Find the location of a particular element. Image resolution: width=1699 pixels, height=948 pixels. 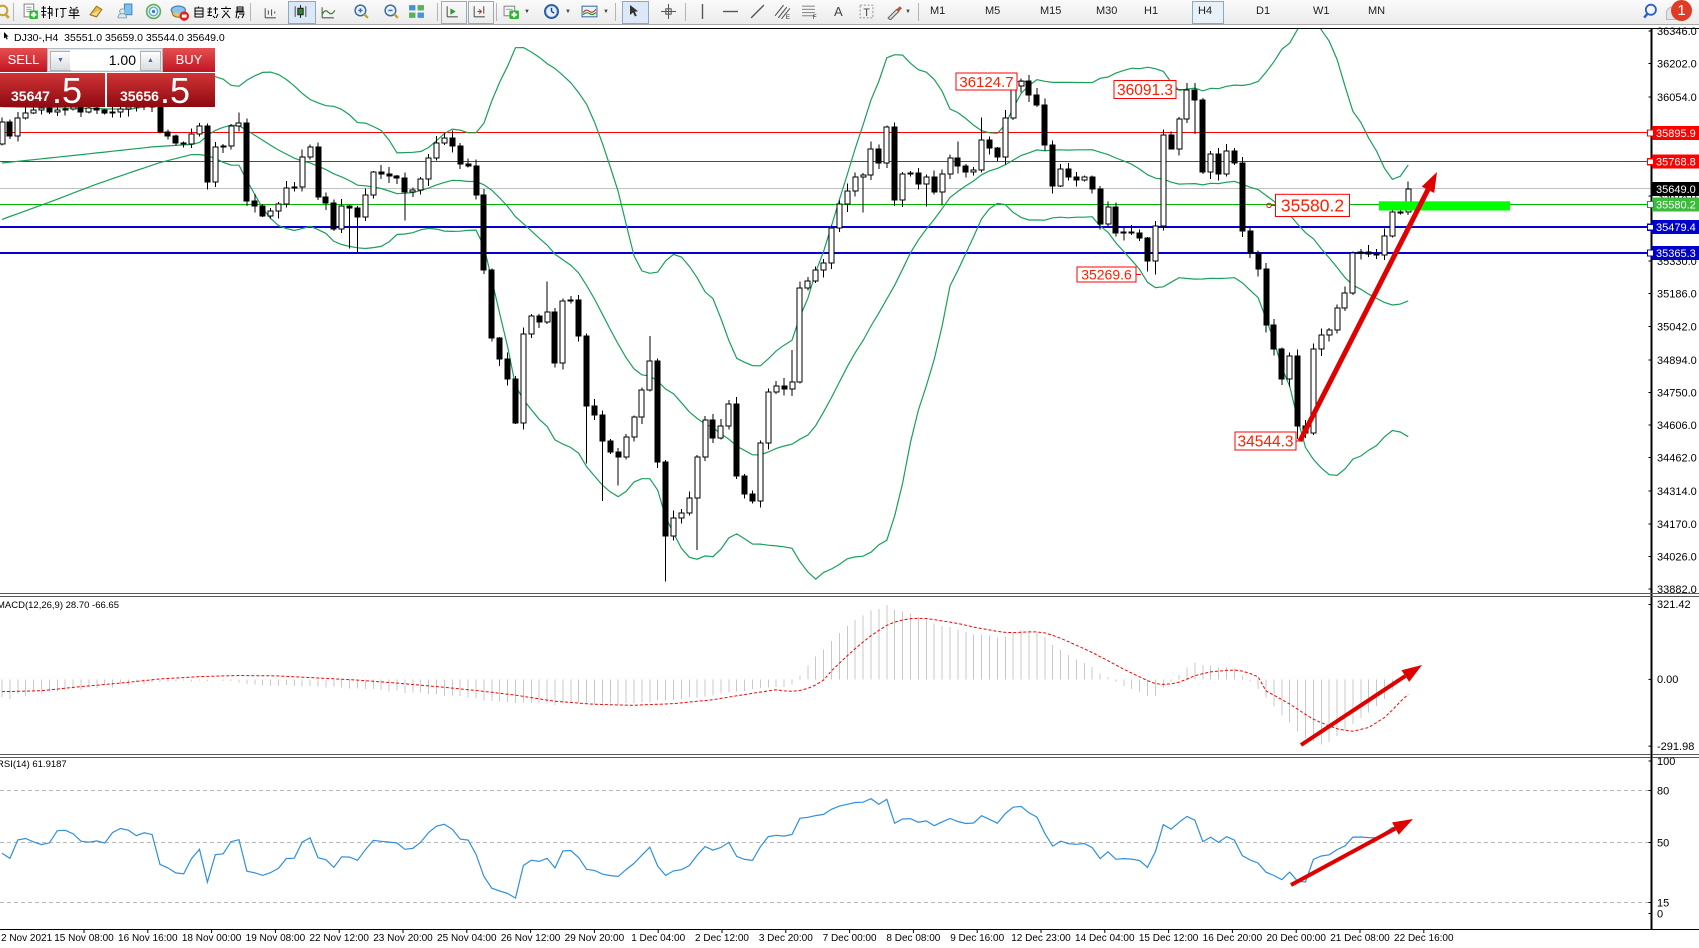

svg-text:DJ30-,H4 35551.0 35659.0 3554: DJ30-,H4 35551.0 35659.0 35544.0 35649.0 is located at coordinates (119, 38).